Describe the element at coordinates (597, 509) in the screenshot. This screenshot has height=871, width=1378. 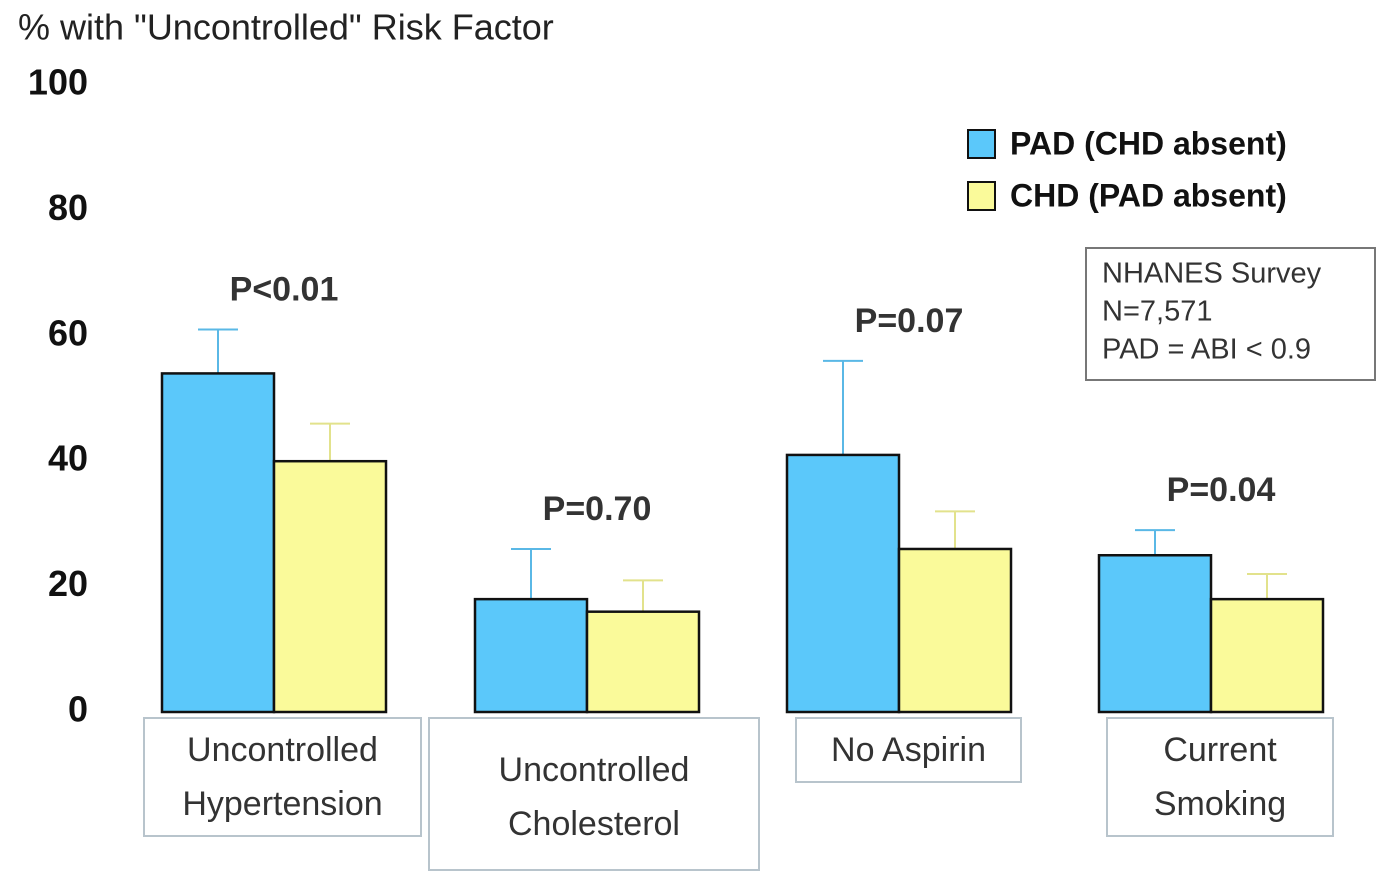
I see `p-value: P=0.70` at that location.